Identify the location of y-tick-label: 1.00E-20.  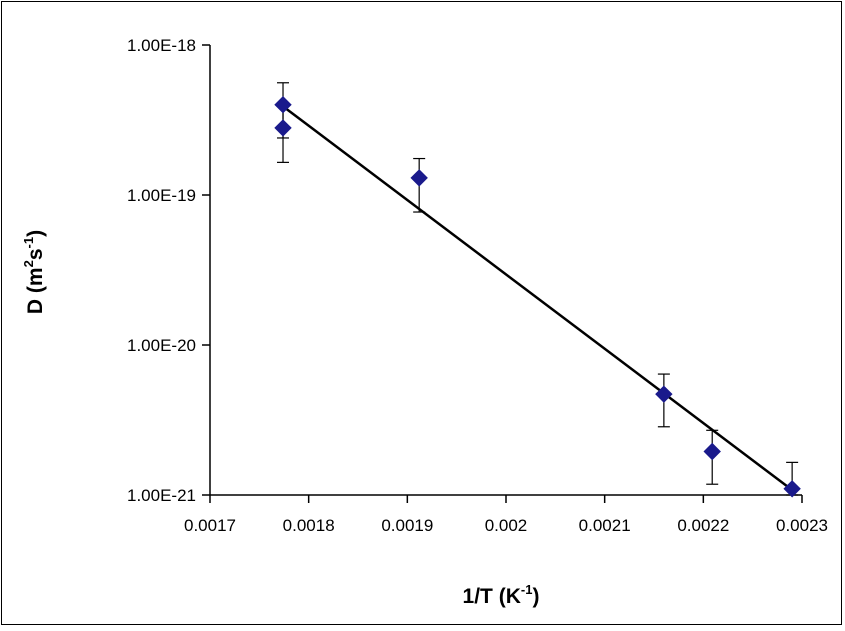
(161, 345).